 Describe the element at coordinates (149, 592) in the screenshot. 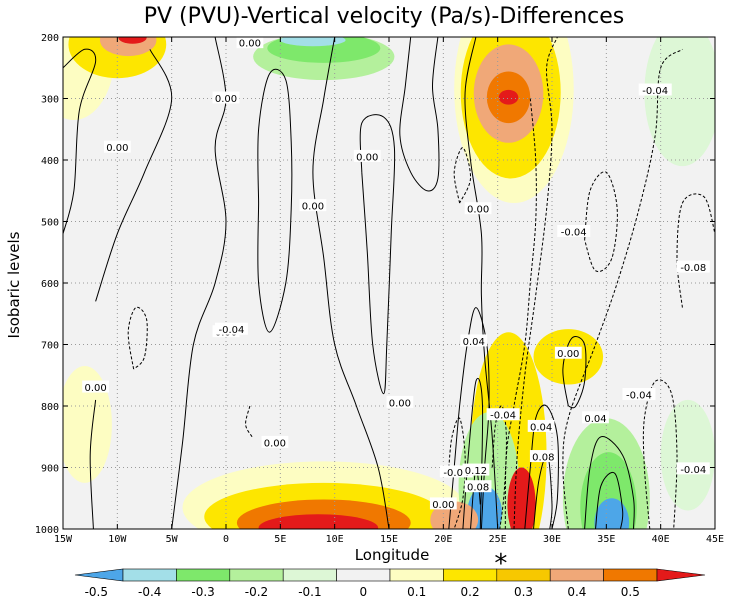

I see `colorbar-label: -0.4` at that location.